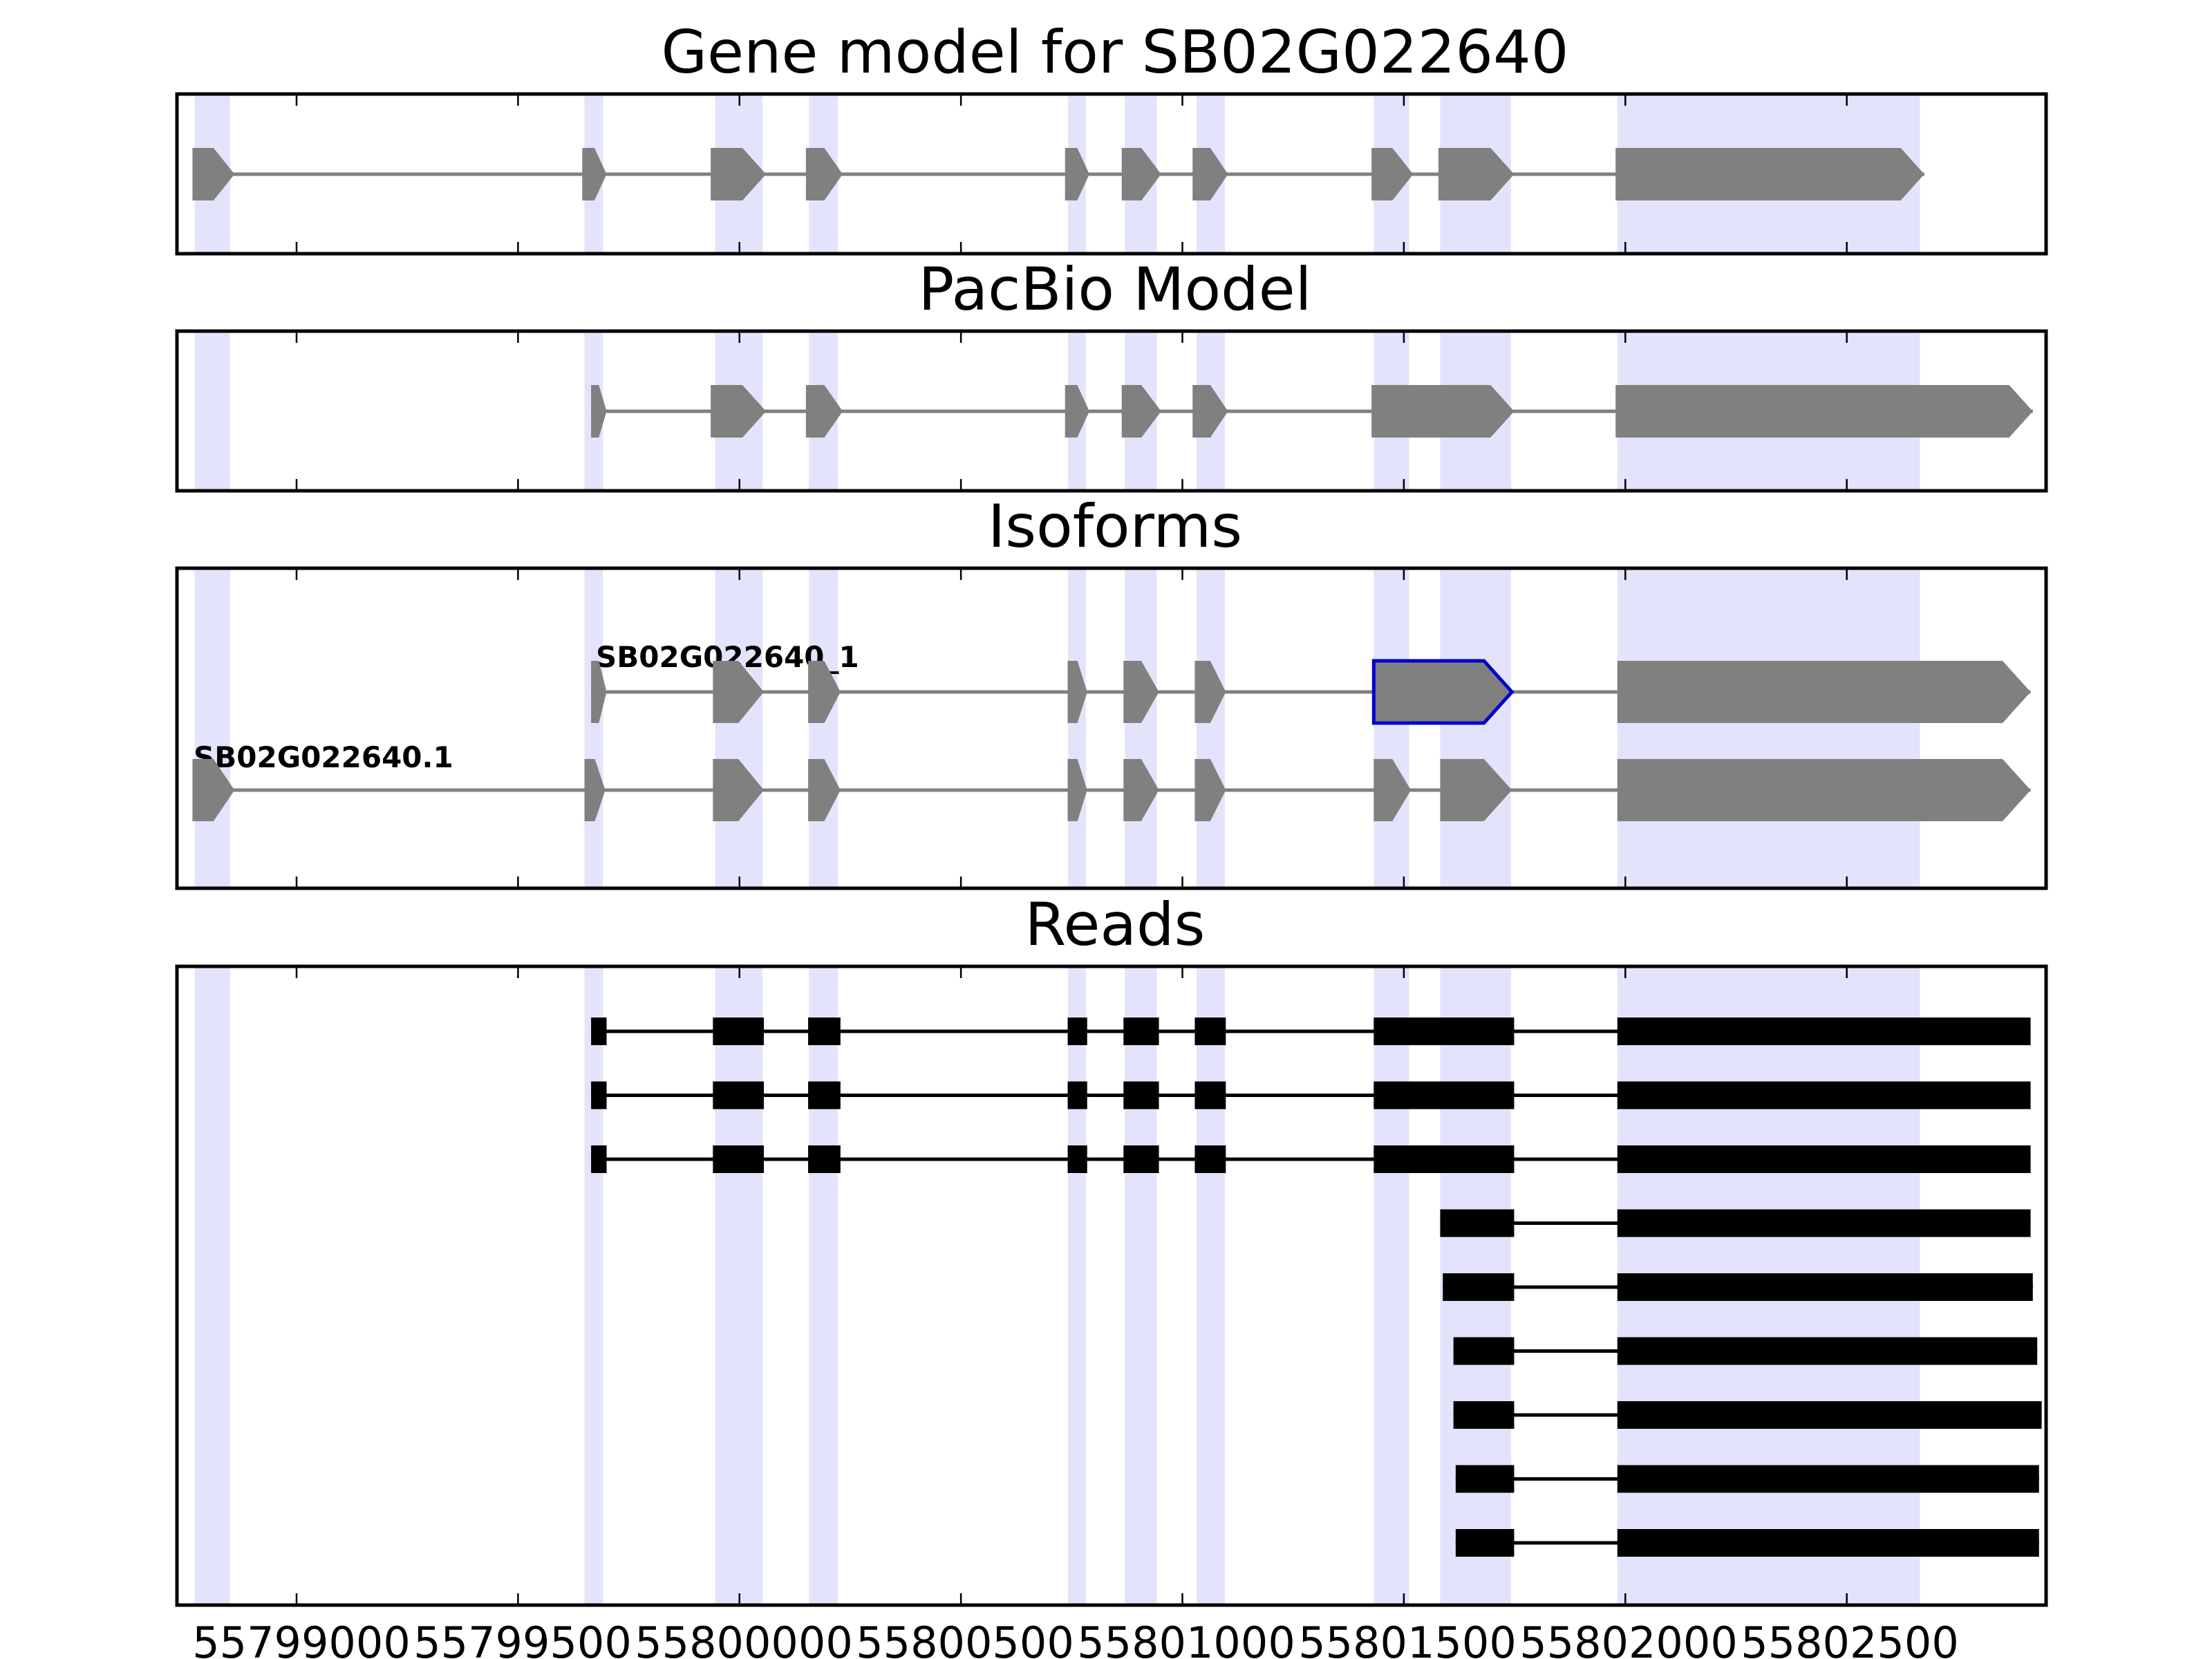 The width and height of the screenshot is (2212, 1659). Describe the element at coordinates (1115, 924) in the screenshot. I see `reads-title: Reads` at that location.